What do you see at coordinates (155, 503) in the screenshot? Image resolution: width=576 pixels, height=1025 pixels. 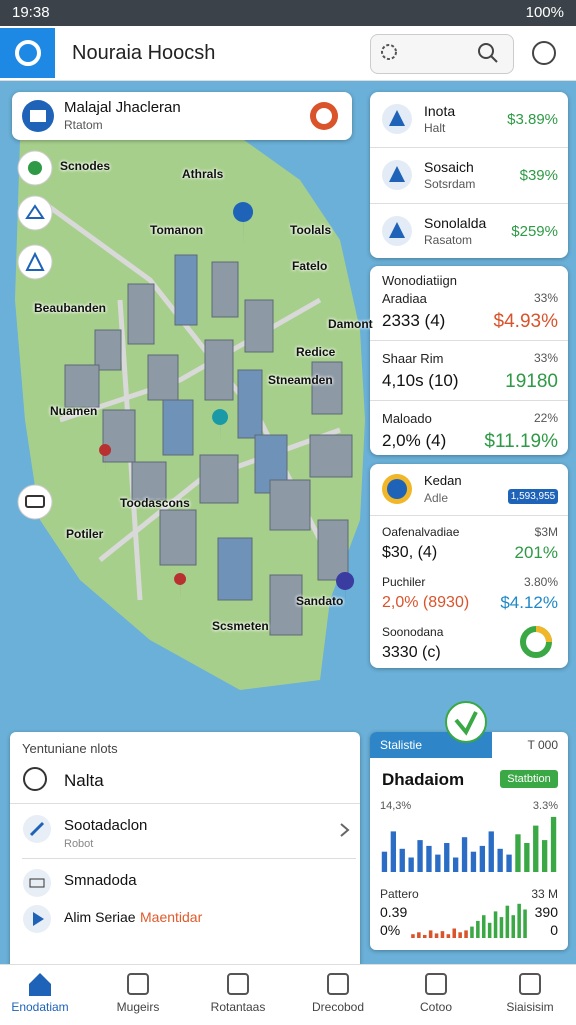 I see `map-label: Toodascons` at bounding box center [155, 503].